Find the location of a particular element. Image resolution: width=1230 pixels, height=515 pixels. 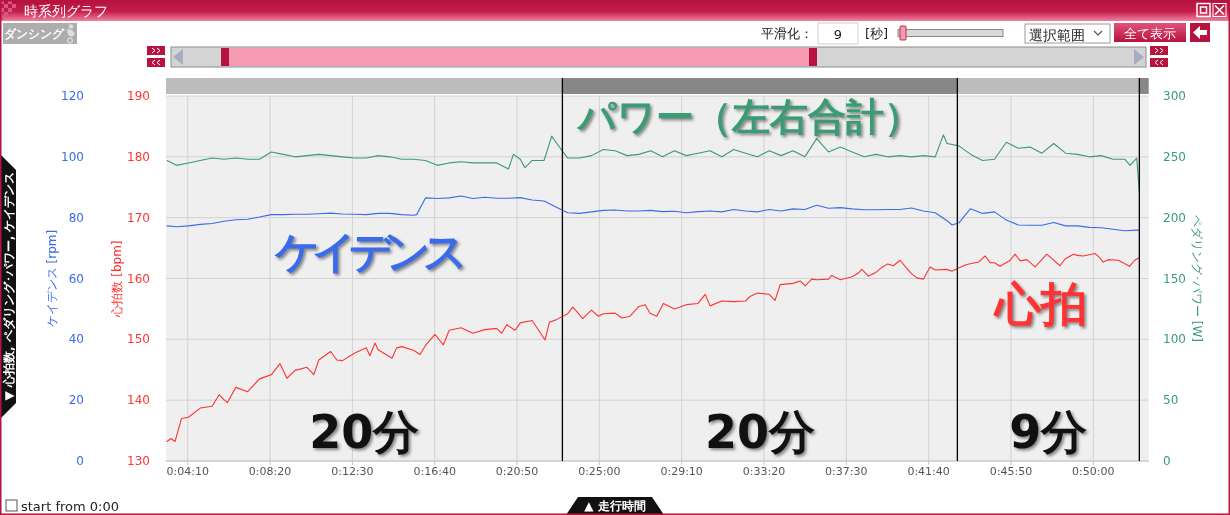

text: [秒] is located at coordinates (877, 33).